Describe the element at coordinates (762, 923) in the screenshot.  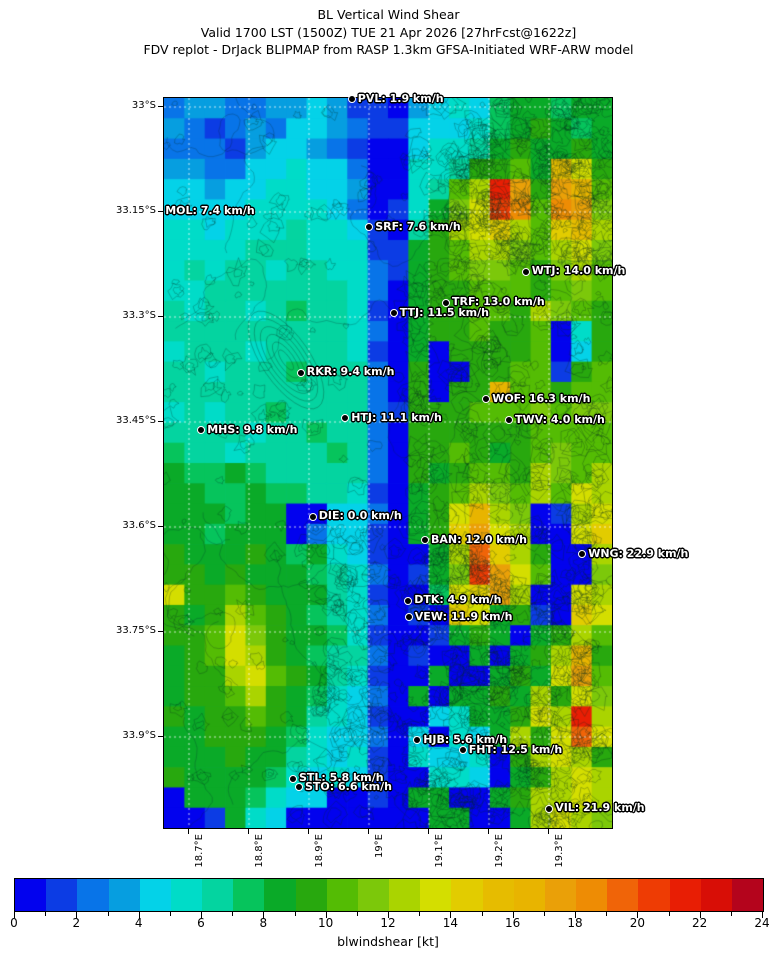
I see `colorbar-tick-label: 24` at that location.